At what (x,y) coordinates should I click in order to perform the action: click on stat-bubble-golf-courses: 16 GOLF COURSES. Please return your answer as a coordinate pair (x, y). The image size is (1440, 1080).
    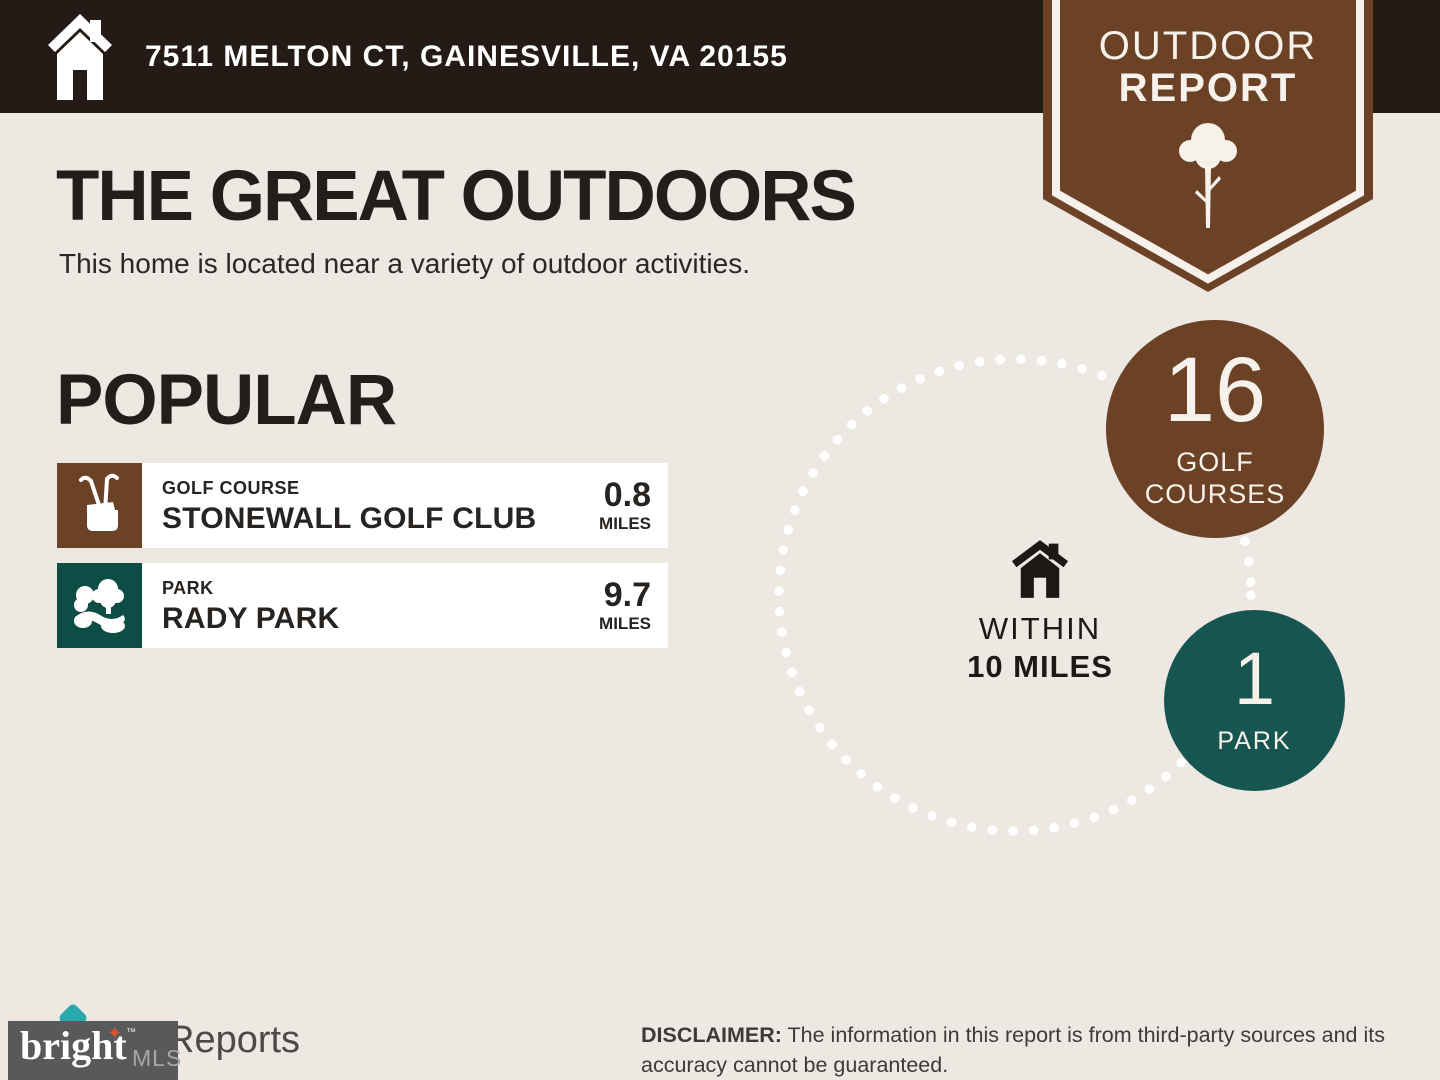
    Looking at the image, I should click on (1215, 429).